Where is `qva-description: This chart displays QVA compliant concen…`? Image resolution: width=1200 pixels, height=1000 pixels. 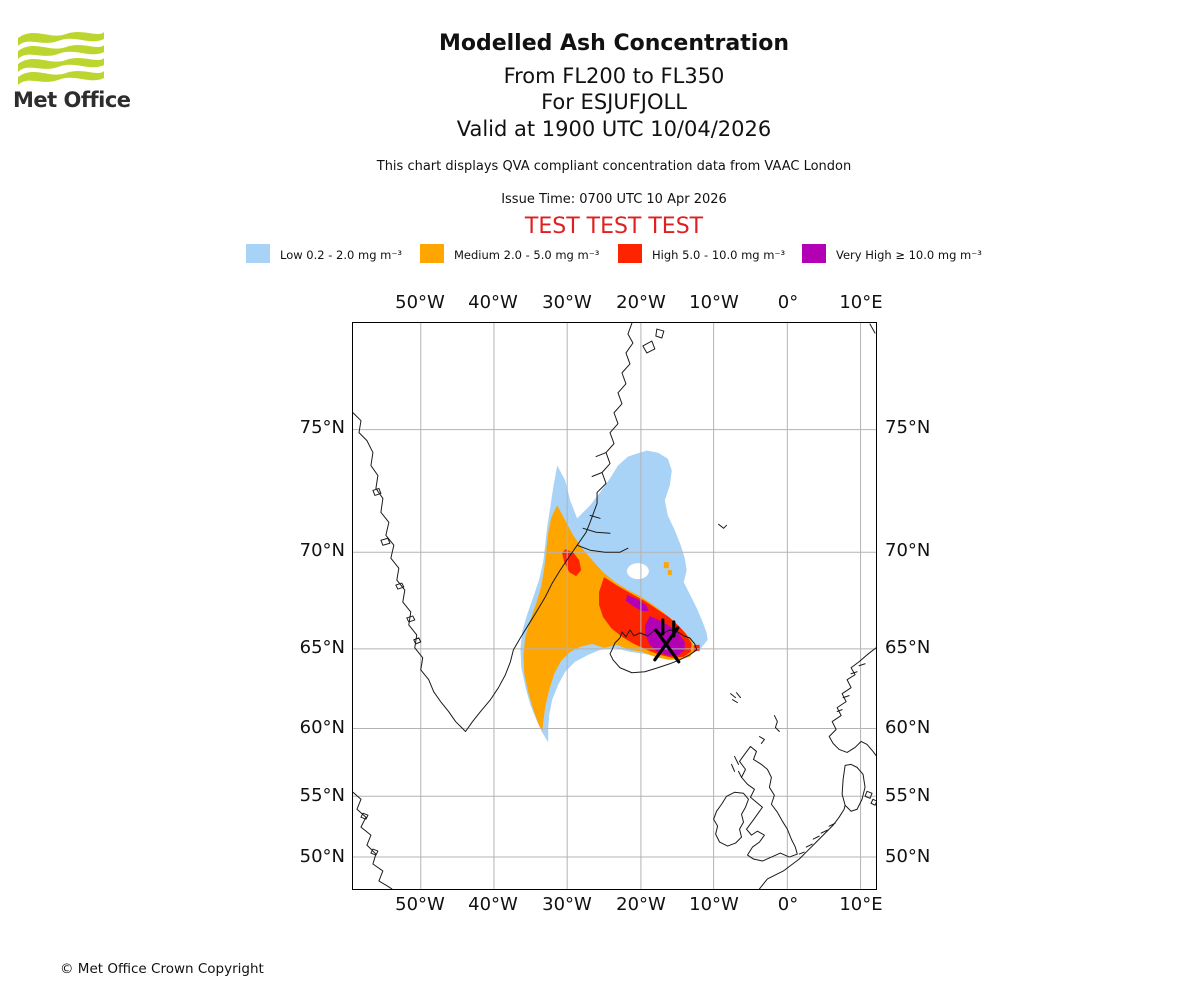
qva-description: This chart displays QVA compliant concen… is located at coordinates (614, 166).